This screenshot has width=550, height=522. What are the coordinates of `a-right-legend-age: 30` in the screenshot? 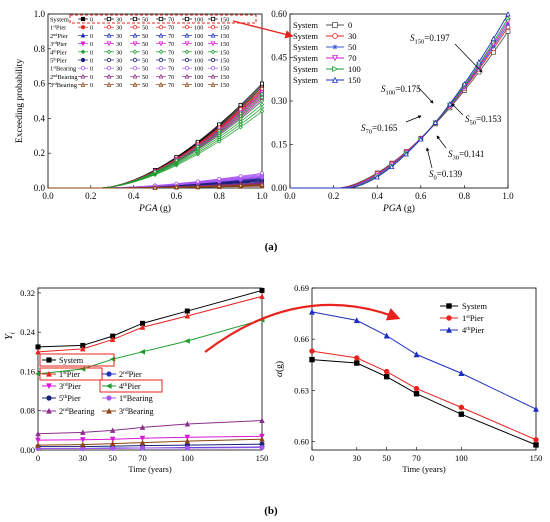 It's located at (352, 36).